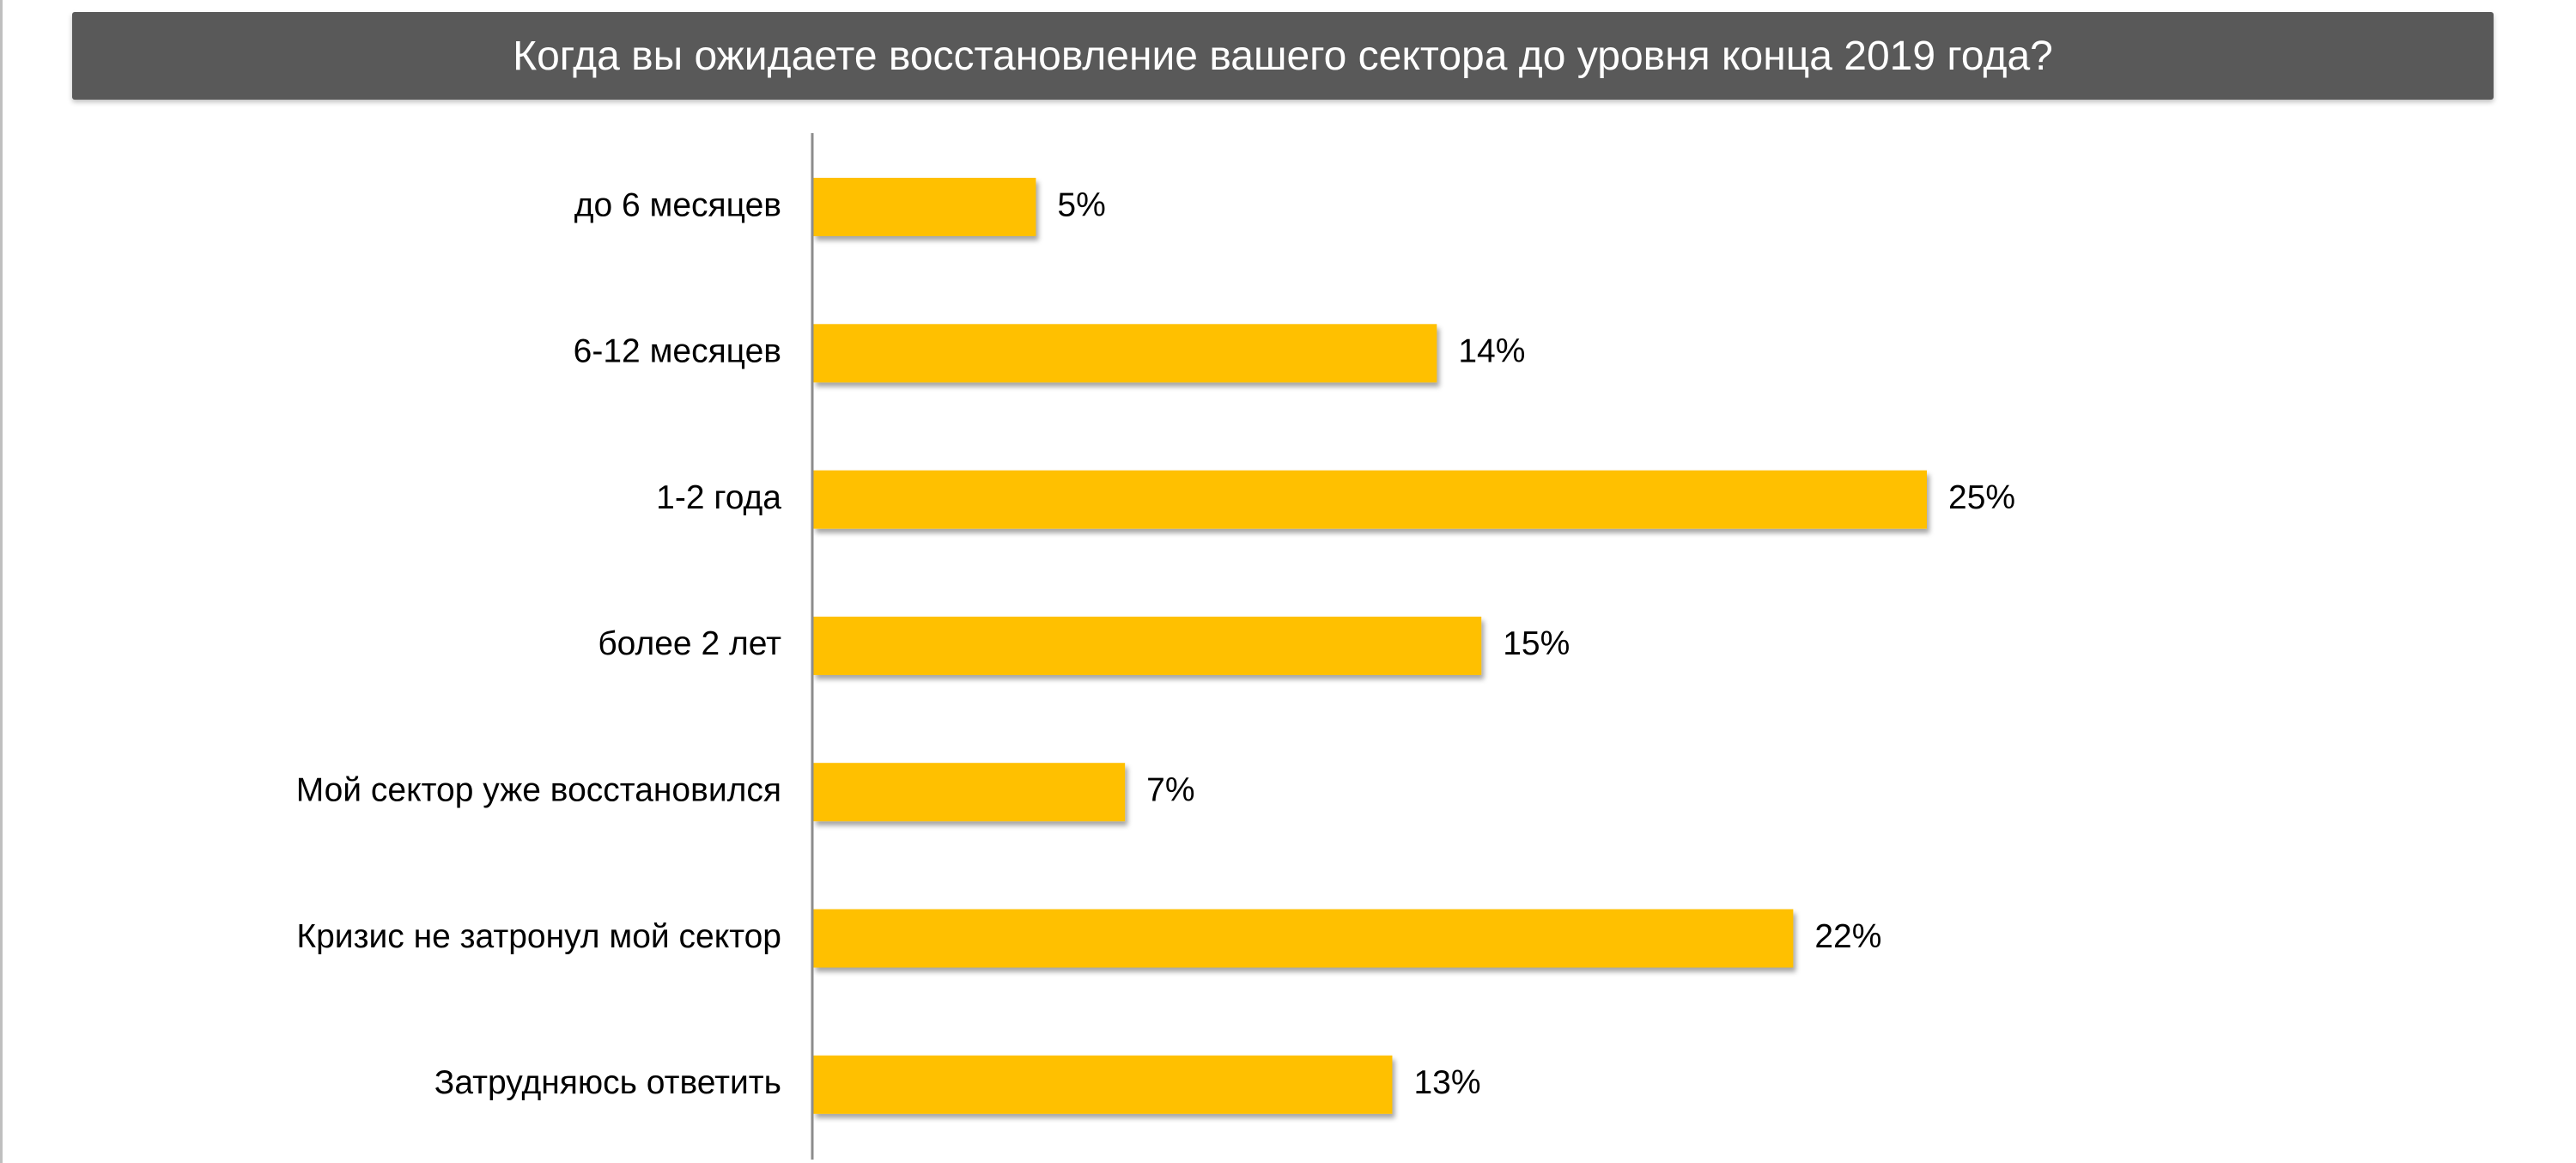  I want to click on category-label: более 2 лет, so click(689, 643).